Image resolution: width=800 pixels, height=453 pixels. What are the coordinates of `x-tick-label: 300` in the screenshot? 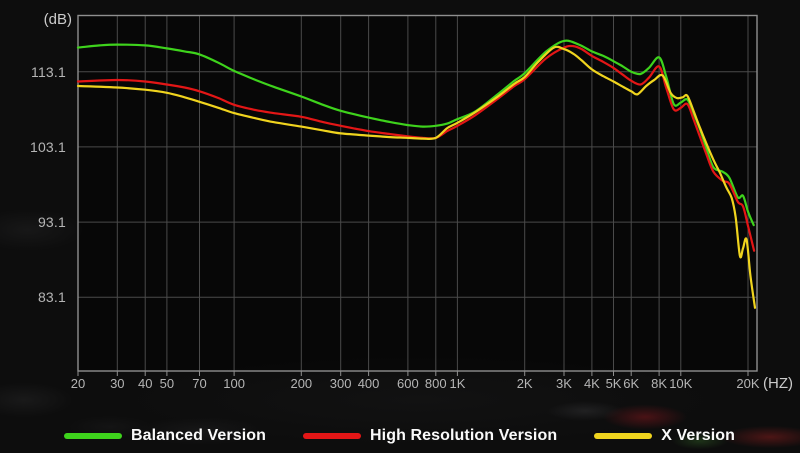 It's located at (340, 383).